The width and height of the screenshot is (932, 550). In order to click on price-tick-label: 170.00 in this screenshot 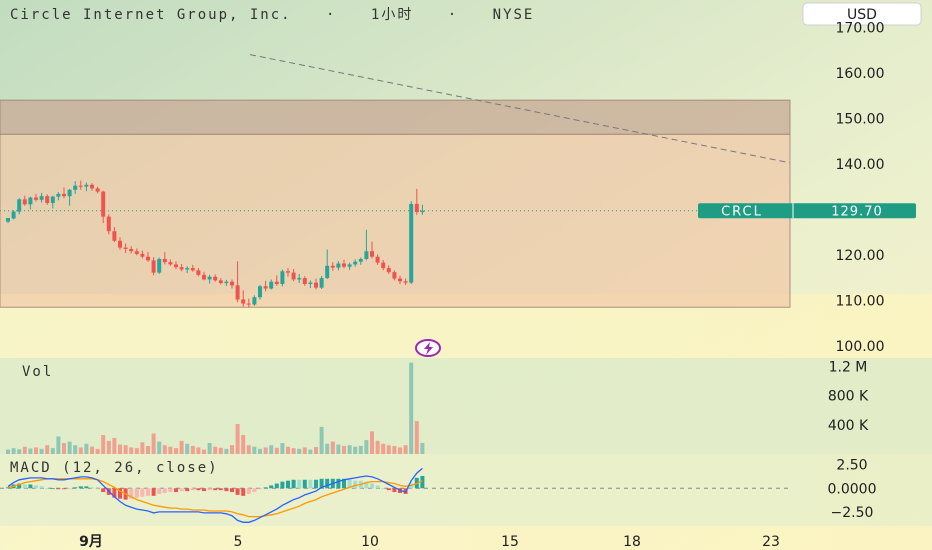, I will do `click(860, 28)`.